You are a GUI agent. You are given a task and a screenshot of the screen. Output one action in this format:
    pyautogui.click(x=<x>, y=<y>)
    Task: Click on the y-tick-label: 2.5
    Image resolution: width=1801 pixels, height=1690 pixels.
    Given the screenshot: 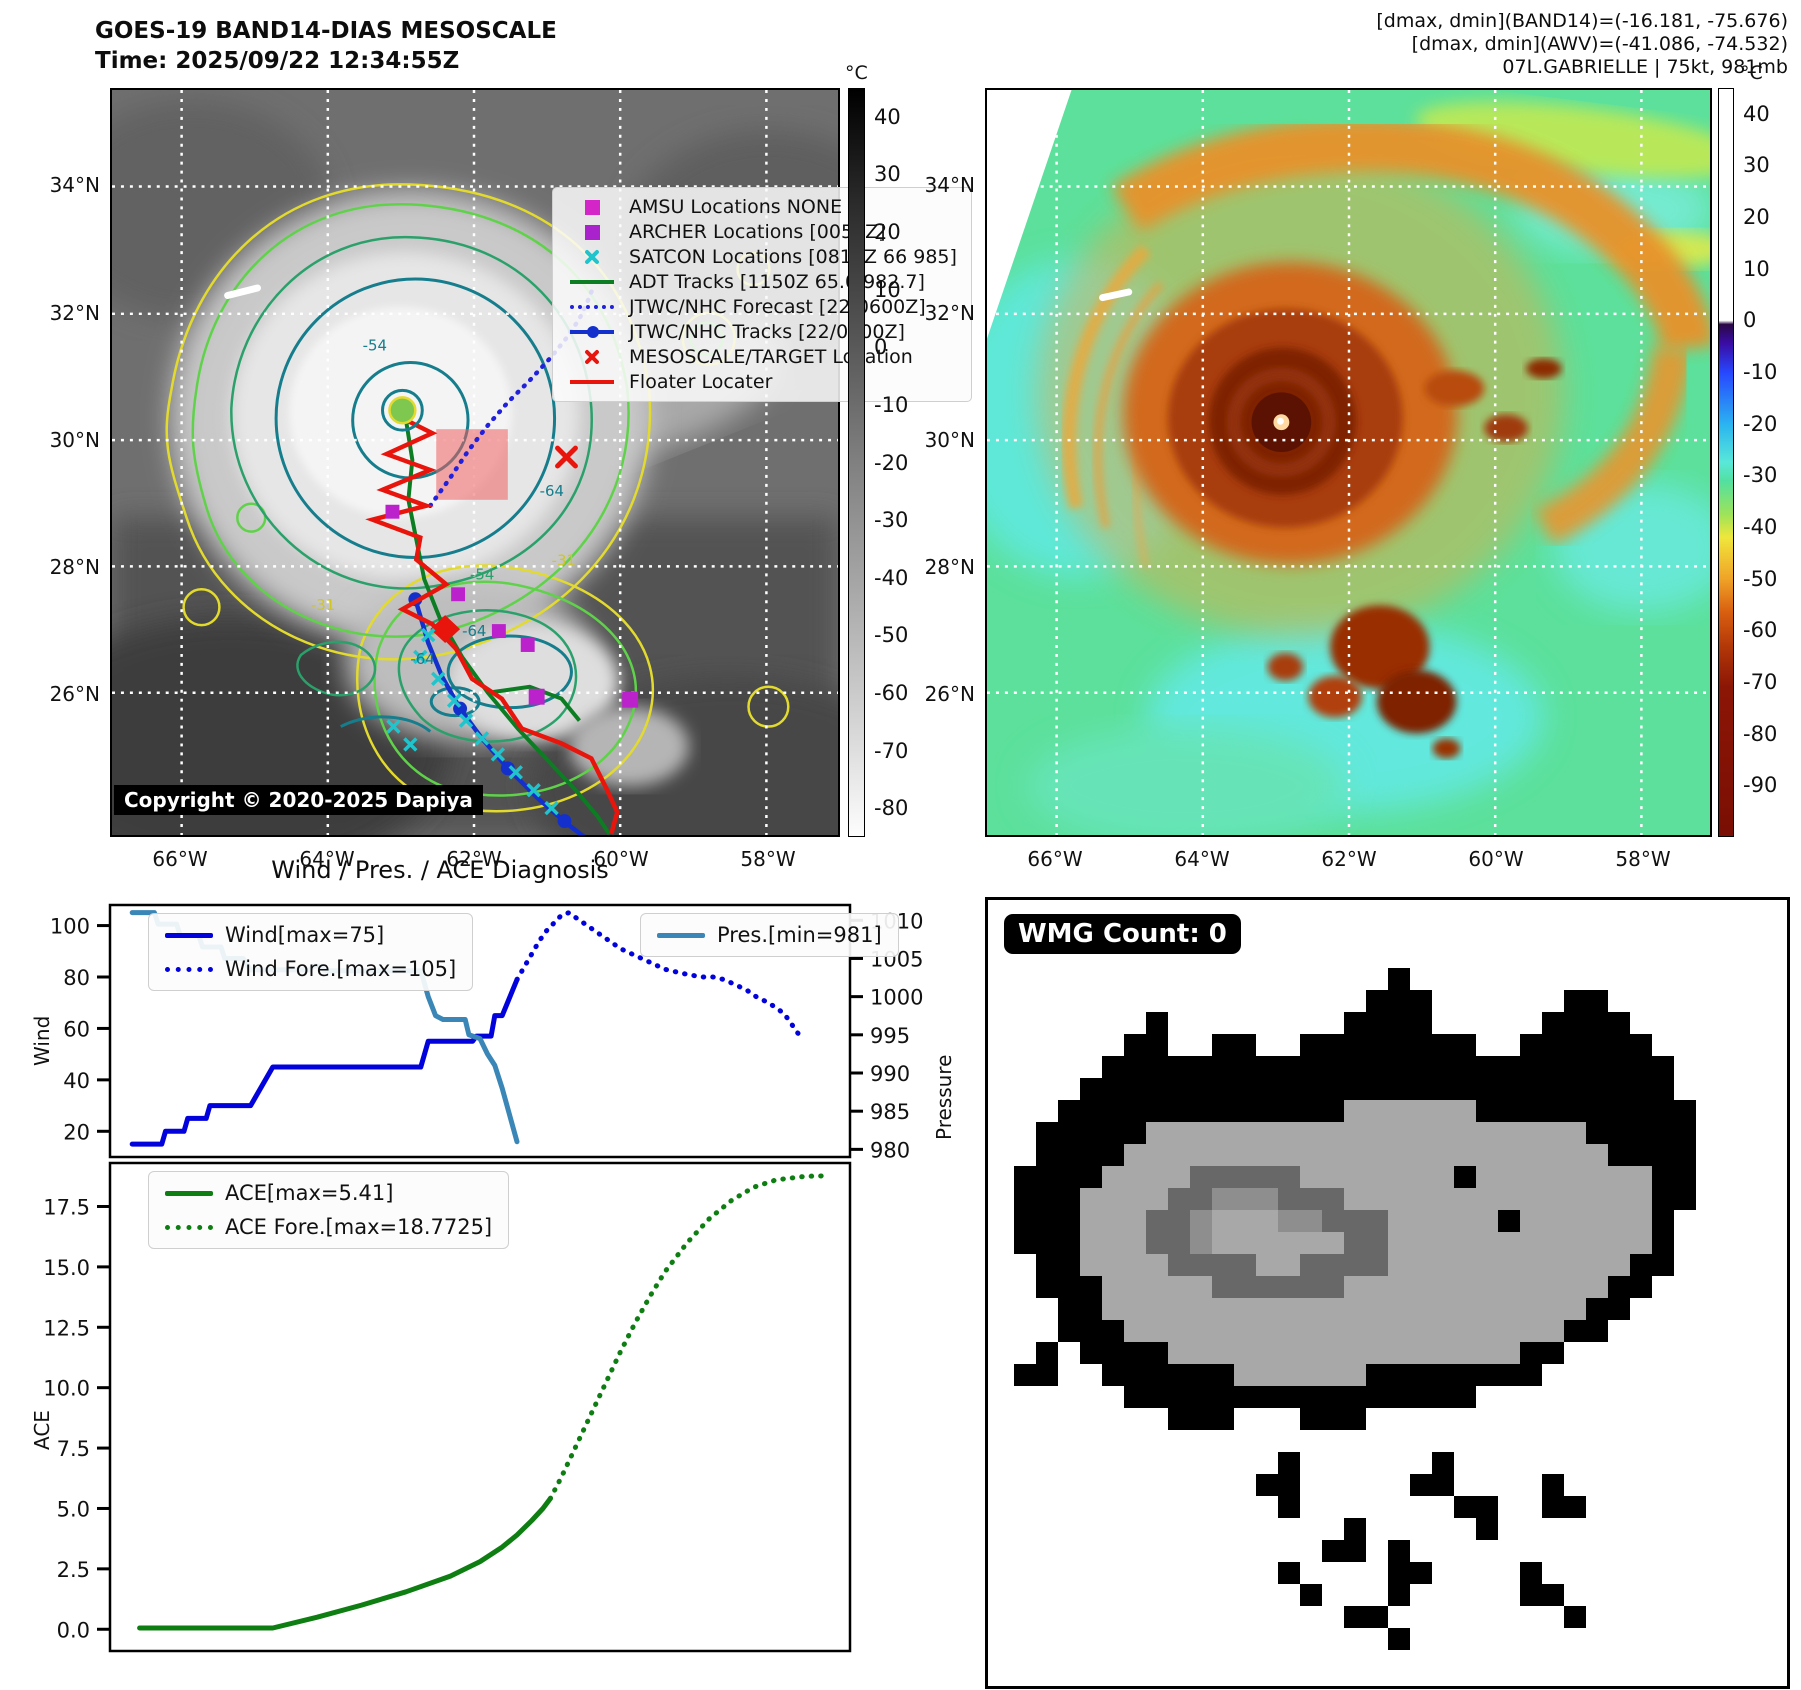 What is the action you would take?
    pyautogui.click(x=73, y=1570)
    